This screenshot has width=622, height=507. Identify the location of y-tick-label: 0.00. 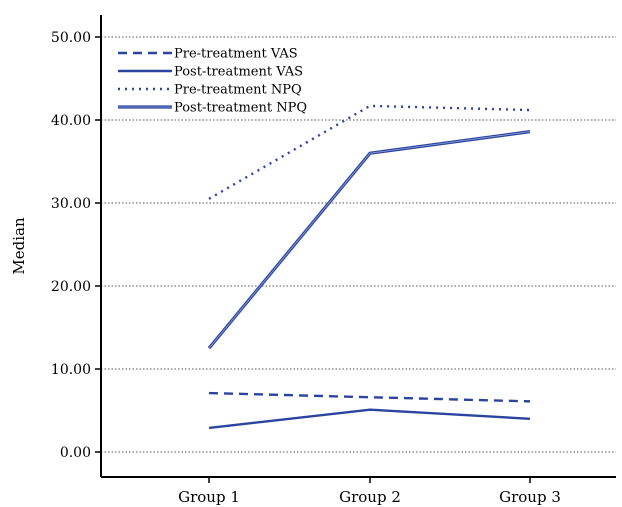
(75, 453).